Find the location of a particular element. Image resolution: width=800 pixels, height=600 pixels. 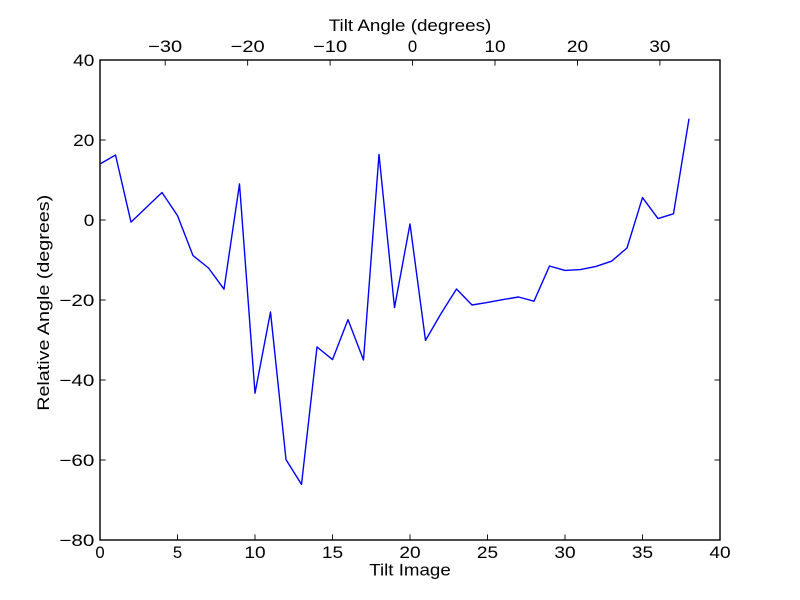

svg-text: 35 is located at coordinates (642, 552).